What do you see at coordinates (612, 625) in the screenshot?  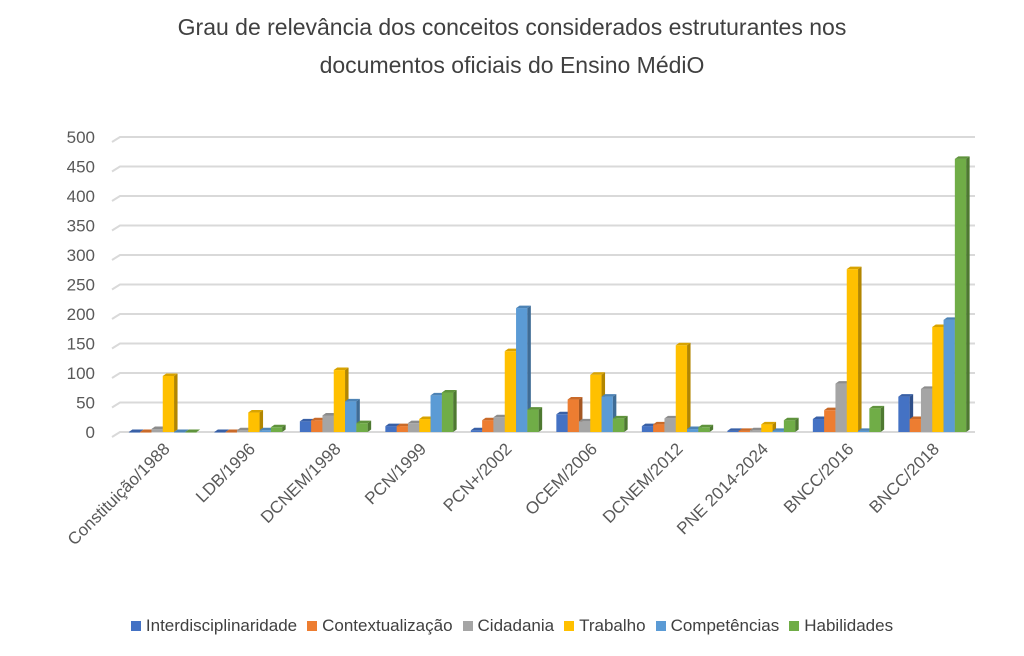 I see `legend-label: Trabalho` at bounding box center [612, 625].